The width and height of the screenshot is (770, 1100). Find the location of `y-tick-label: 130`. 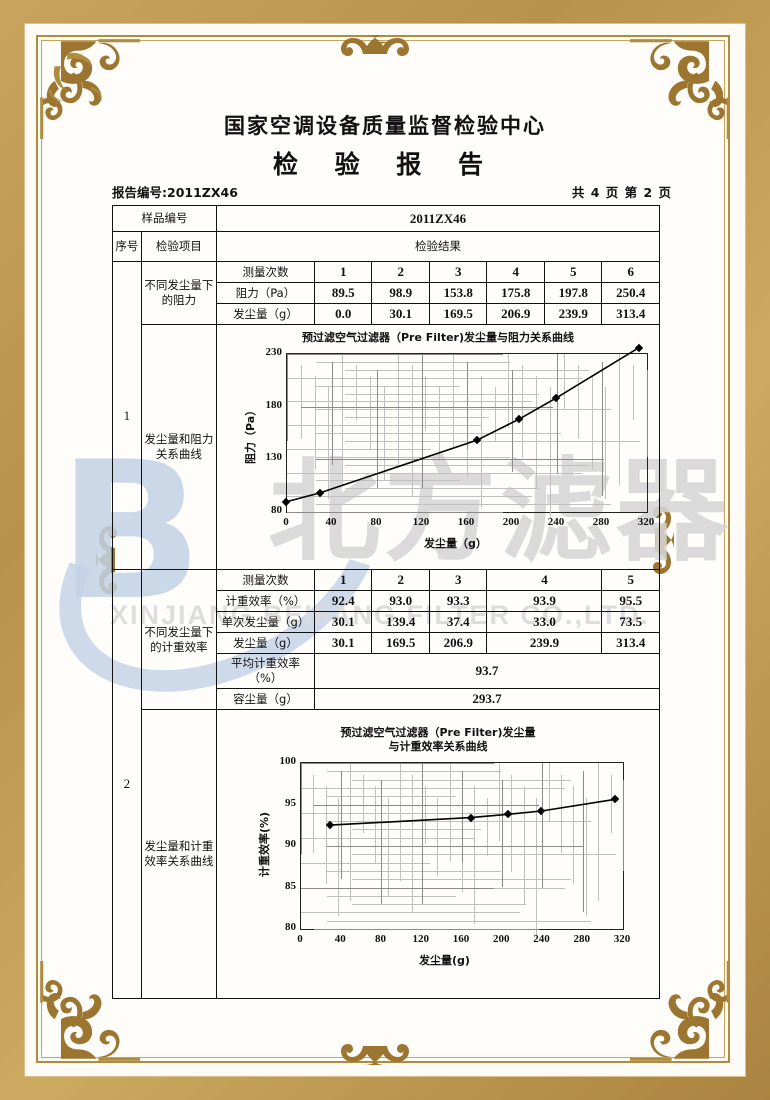

y-tick-label: 130 is located at coordinates (273, 457).